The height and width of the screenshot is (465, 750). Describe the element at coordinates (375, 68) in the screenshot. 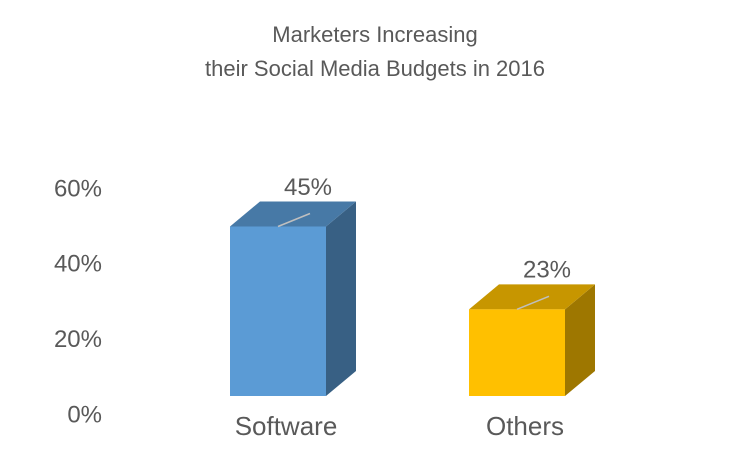

I see `chart-title: their Social Media Budgets in 2016` at that location.